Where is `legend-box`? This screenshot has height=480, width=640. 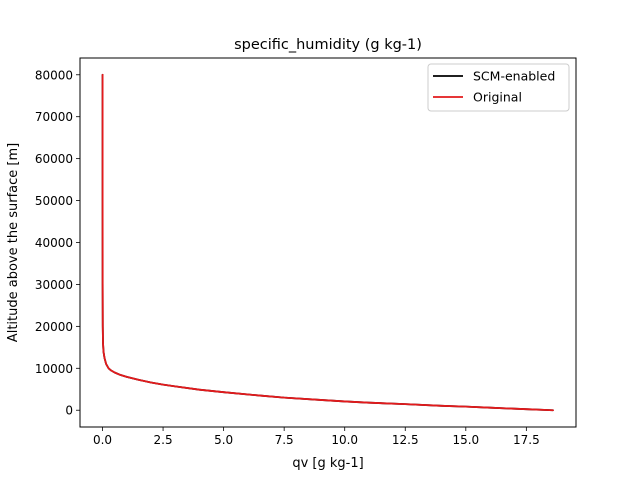 legend-box is located at coordinates (498, 87).